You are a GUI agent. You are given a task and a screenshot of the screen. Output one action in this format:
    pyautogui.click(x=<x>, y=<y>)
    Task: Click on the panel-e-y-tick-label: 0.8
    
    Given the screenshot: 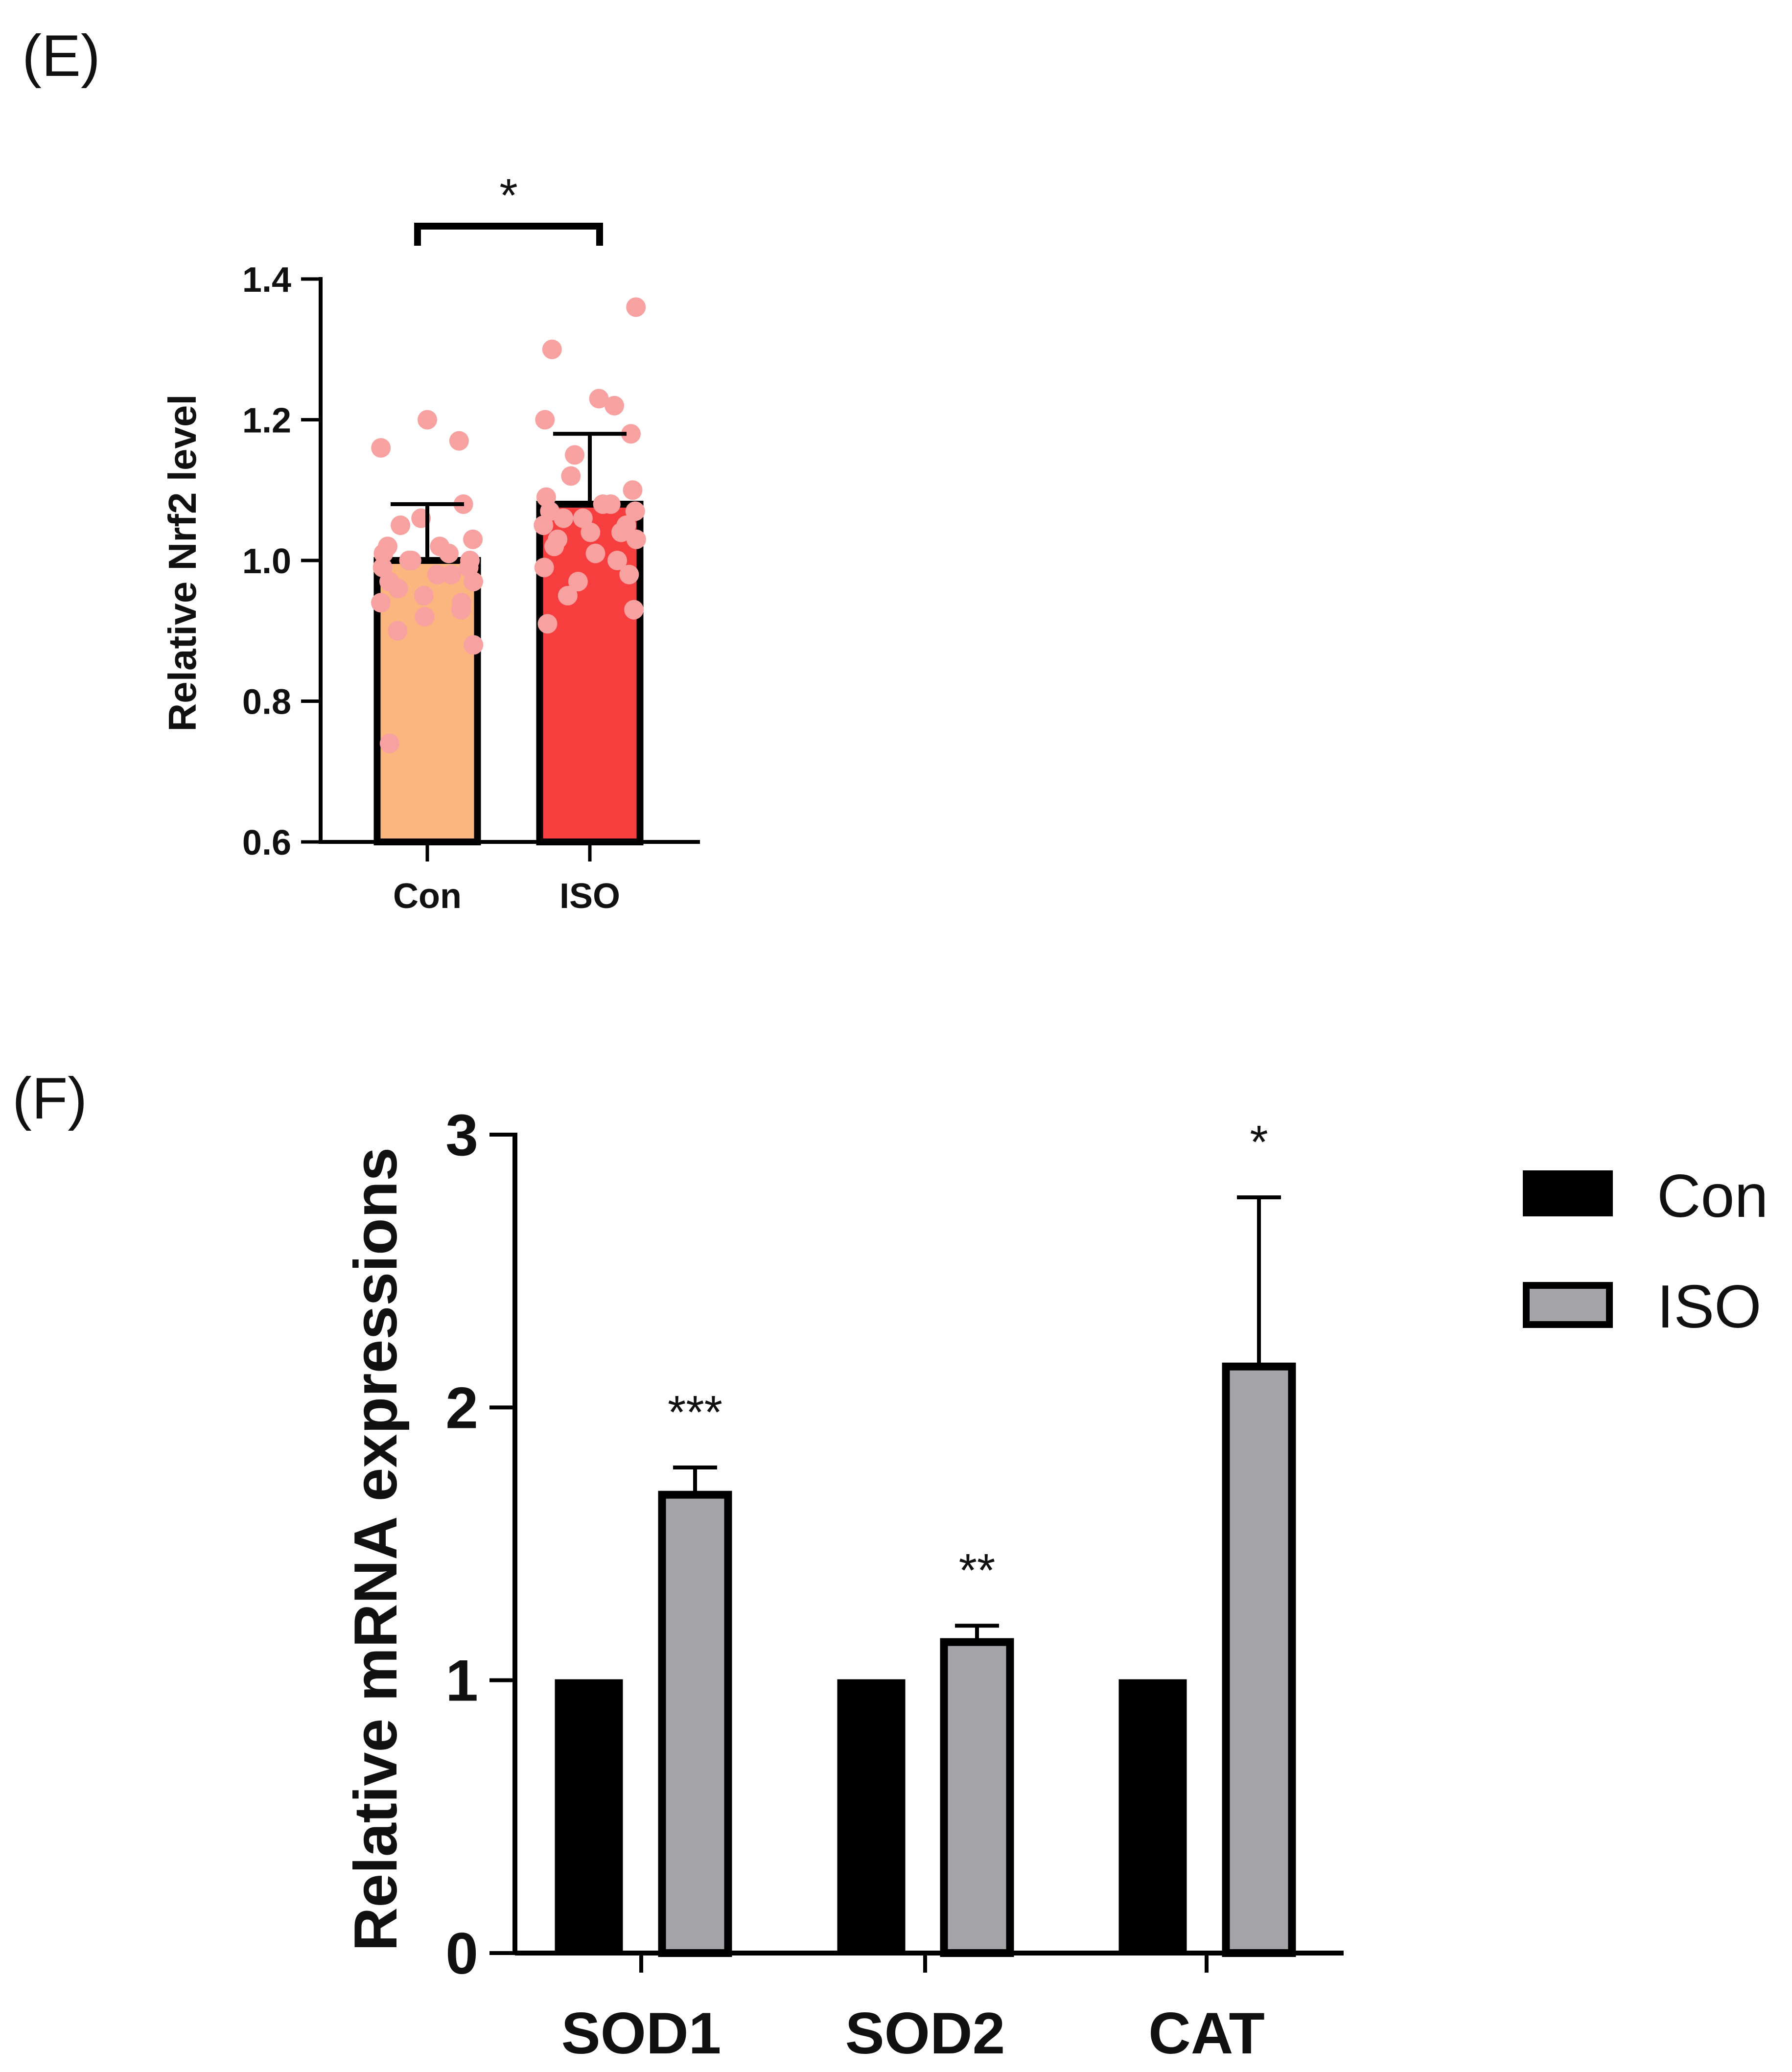 What is the action you would take?
    pyautogui.click(x=266, y=703)
    